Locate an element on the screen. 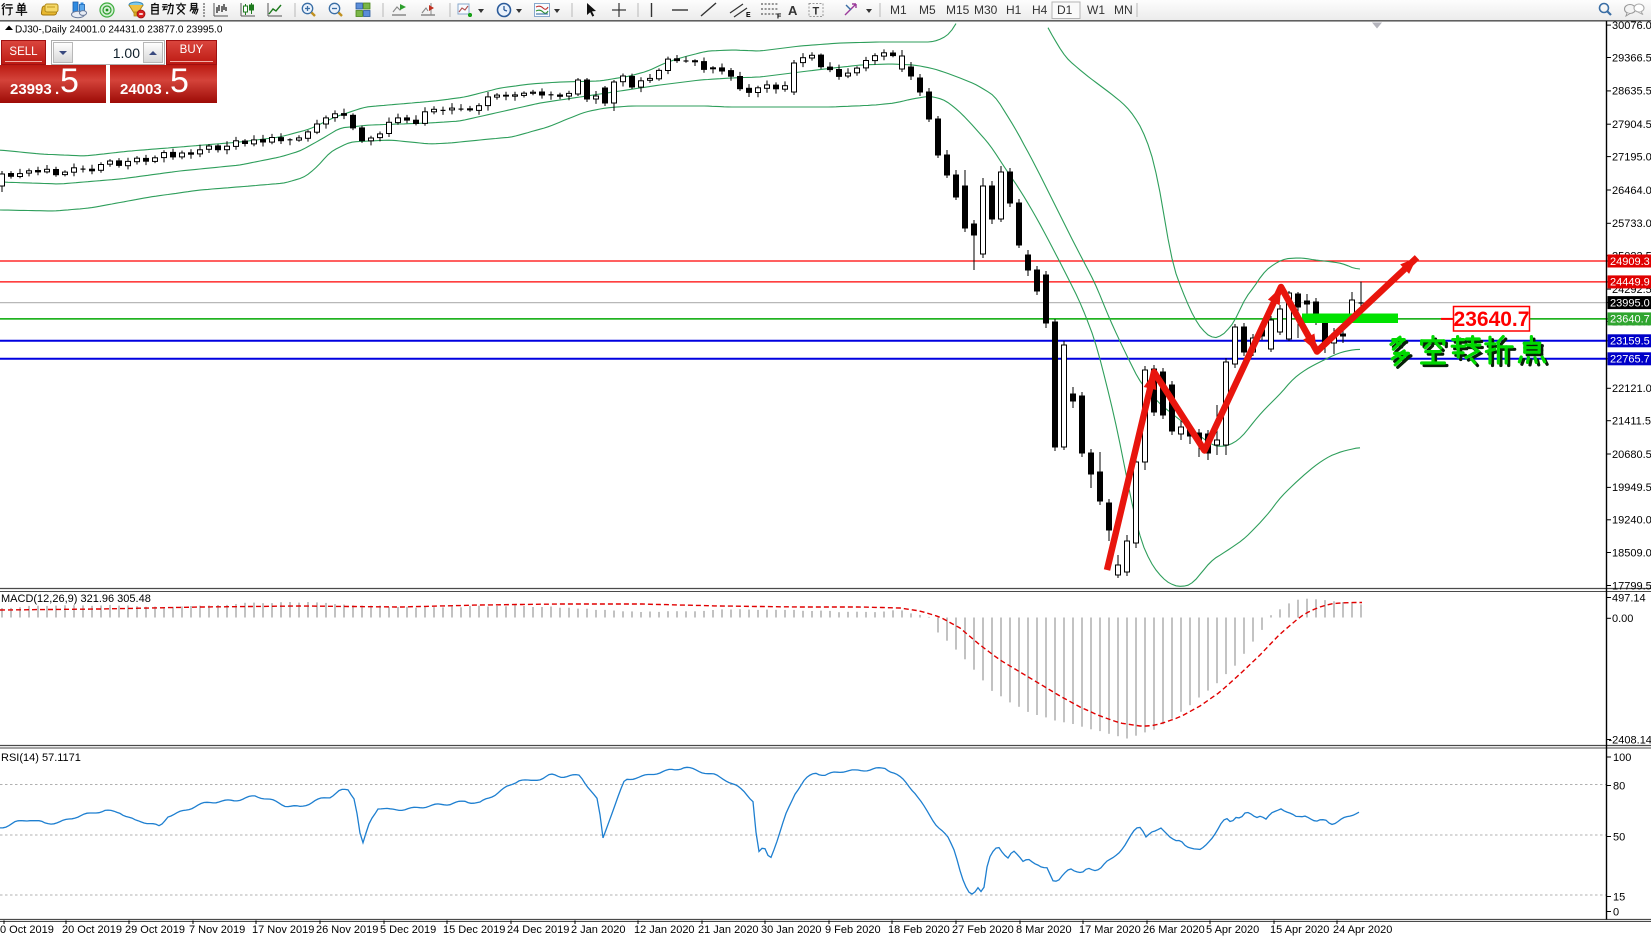  svg-text: 0 is located at coordinates (1616, 912).